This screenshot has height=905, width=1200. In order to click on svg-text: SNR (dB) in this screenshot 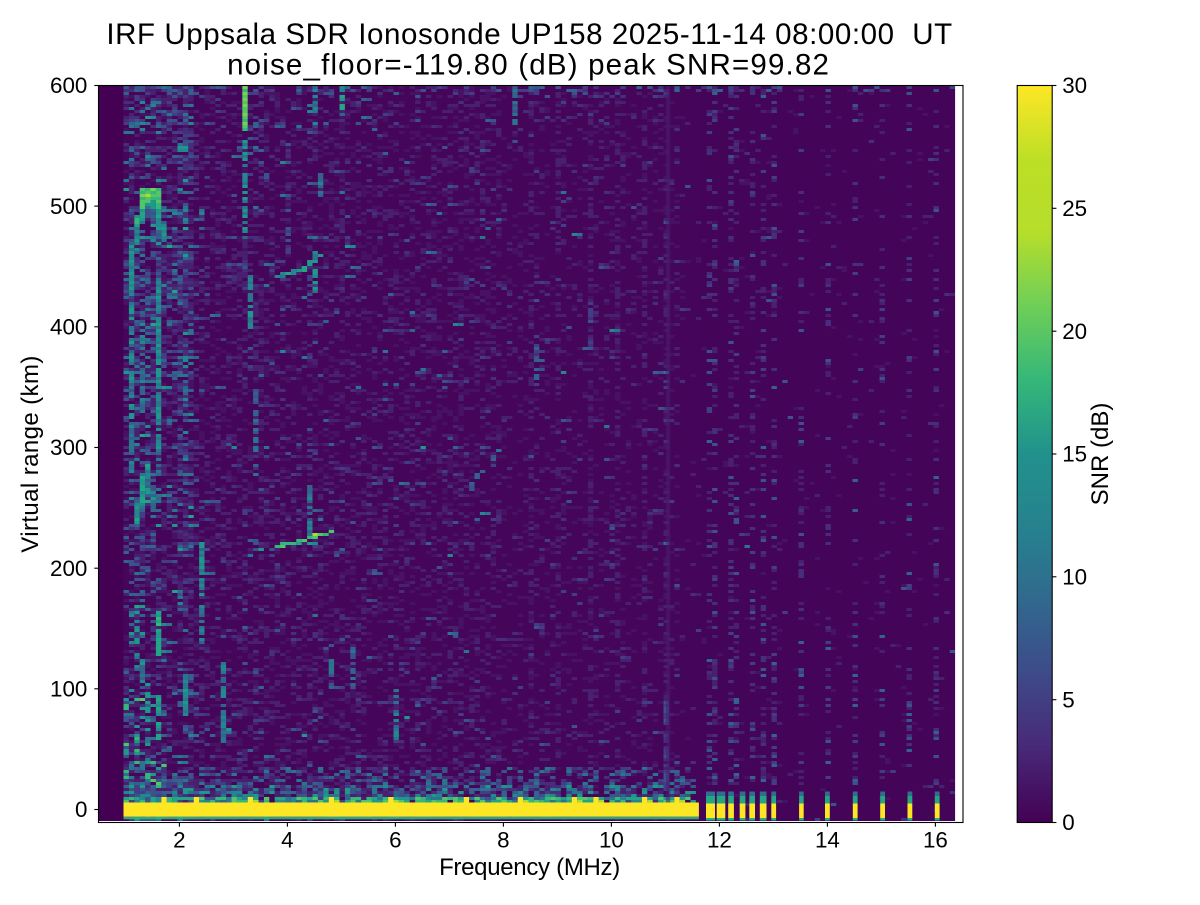, I will do `click(1100, 454)`.